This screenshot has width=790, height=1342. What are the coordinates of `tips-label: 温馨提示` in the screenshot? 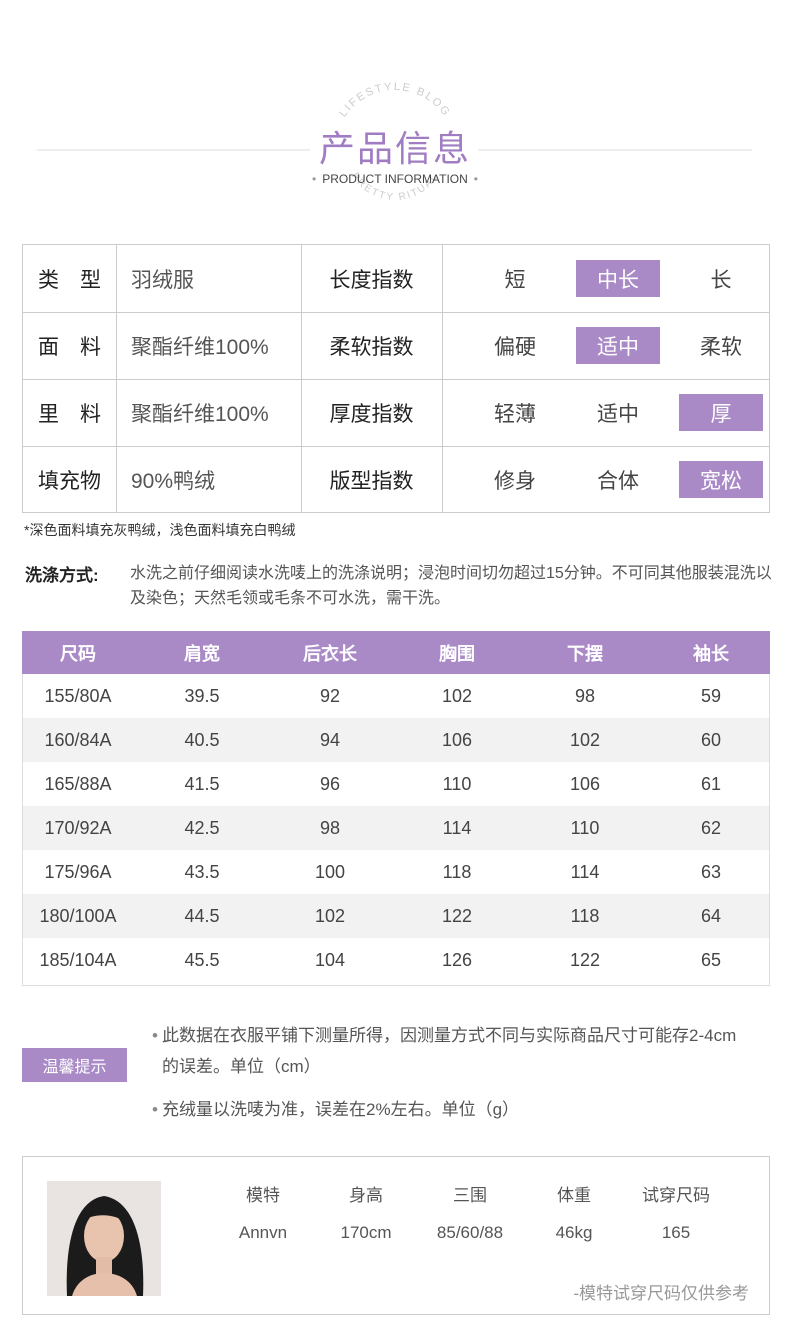 It's located at (74, 1065).